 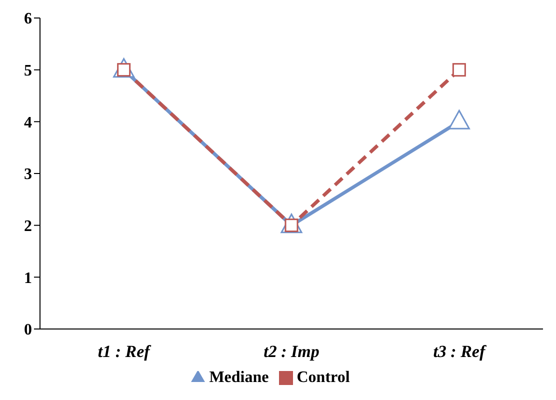 I want to click on y-tick-label: 0, so click(x=28, y=330).